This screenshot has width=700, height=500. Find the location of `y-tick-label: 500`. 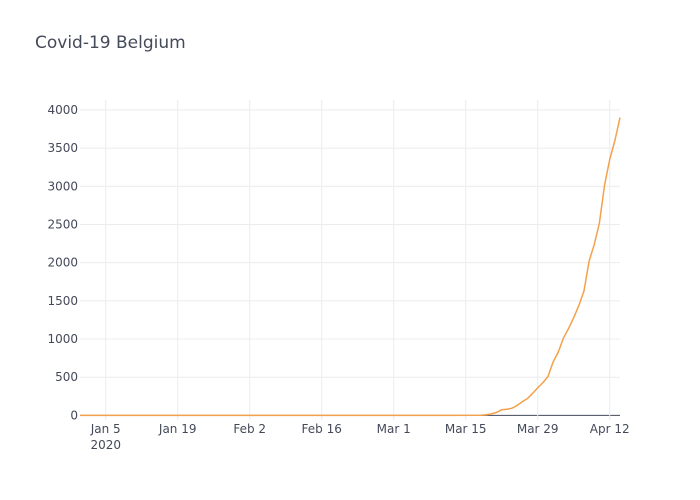

y-tick-label: 500 is located at coordinates (66, 377).